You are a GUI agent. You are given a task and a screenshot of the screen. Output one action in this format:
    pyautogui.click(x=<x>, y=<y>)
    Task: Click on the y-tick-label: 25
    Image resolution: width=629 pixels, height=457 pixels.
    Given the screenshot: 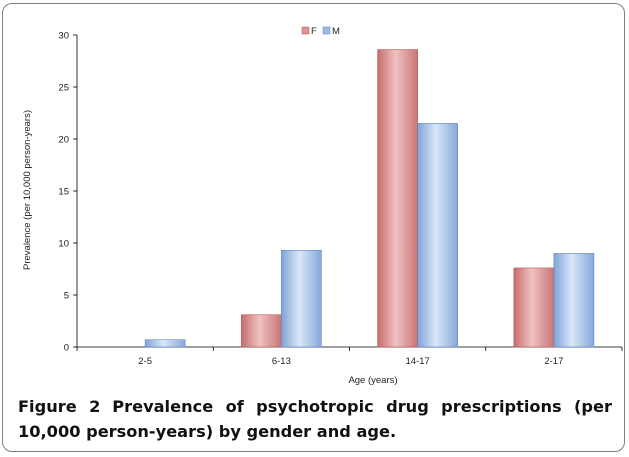 What is the action you would take?
    pyautogui.click(x=63, y=88)
    